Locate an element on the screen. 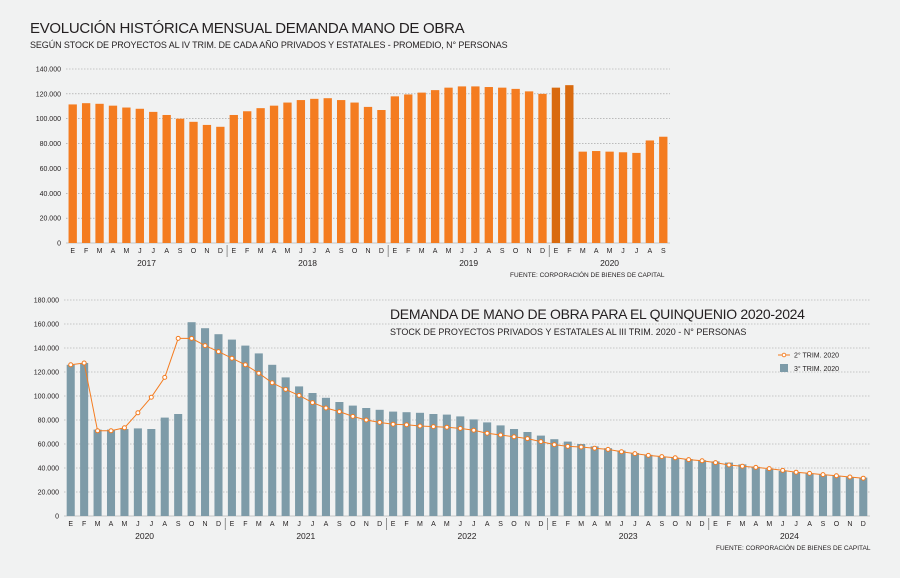  y-tick-label: 100.000 is located at coordinates (46, 397).